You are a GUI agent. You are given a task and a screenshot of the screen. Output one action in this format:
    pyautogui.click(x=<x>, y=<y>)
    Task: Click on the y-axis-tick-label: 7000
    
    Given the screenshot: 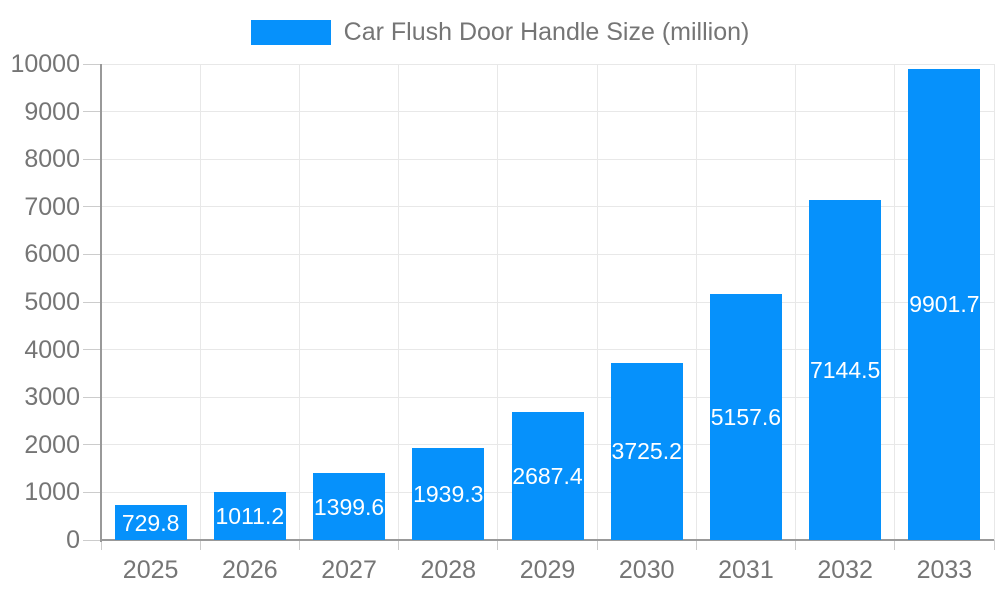 What is the action you would take?
    pyautogui.click(x=52, y=206)
    